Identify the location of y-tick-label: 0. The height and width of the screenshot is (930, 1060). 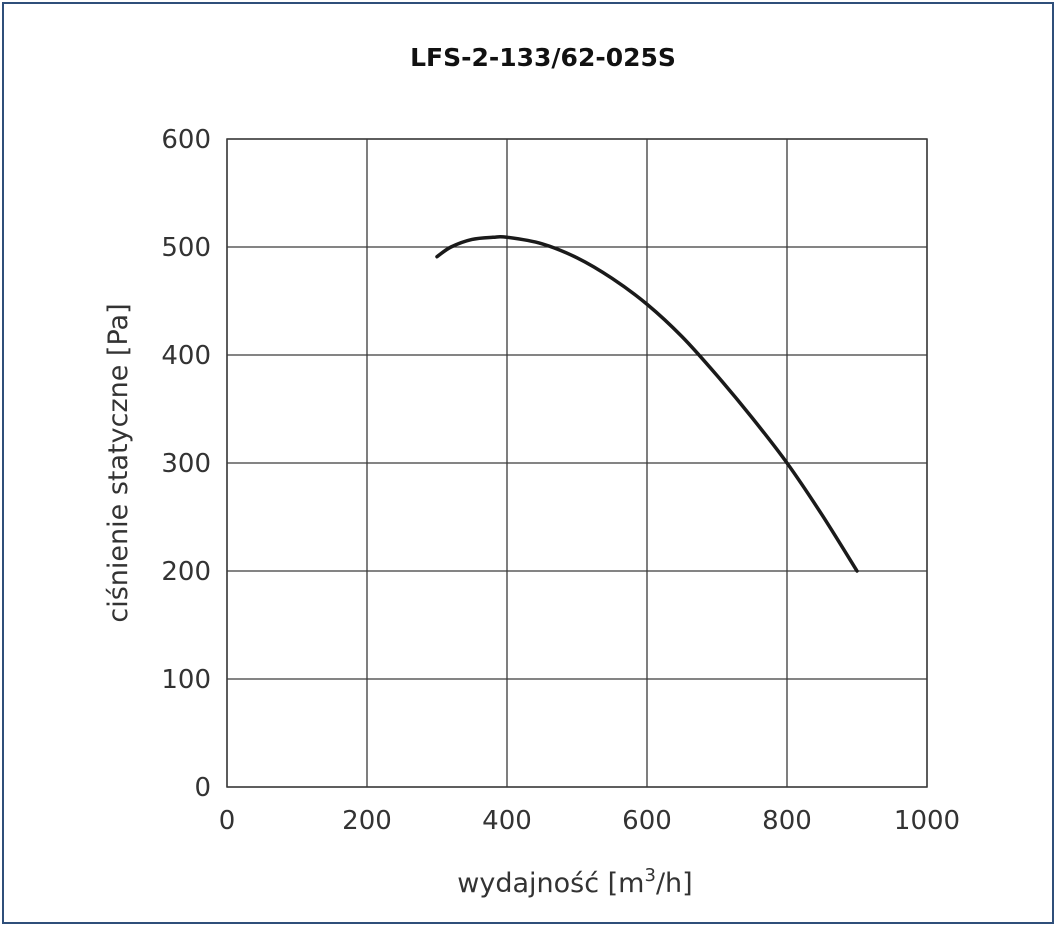
(202, 788).